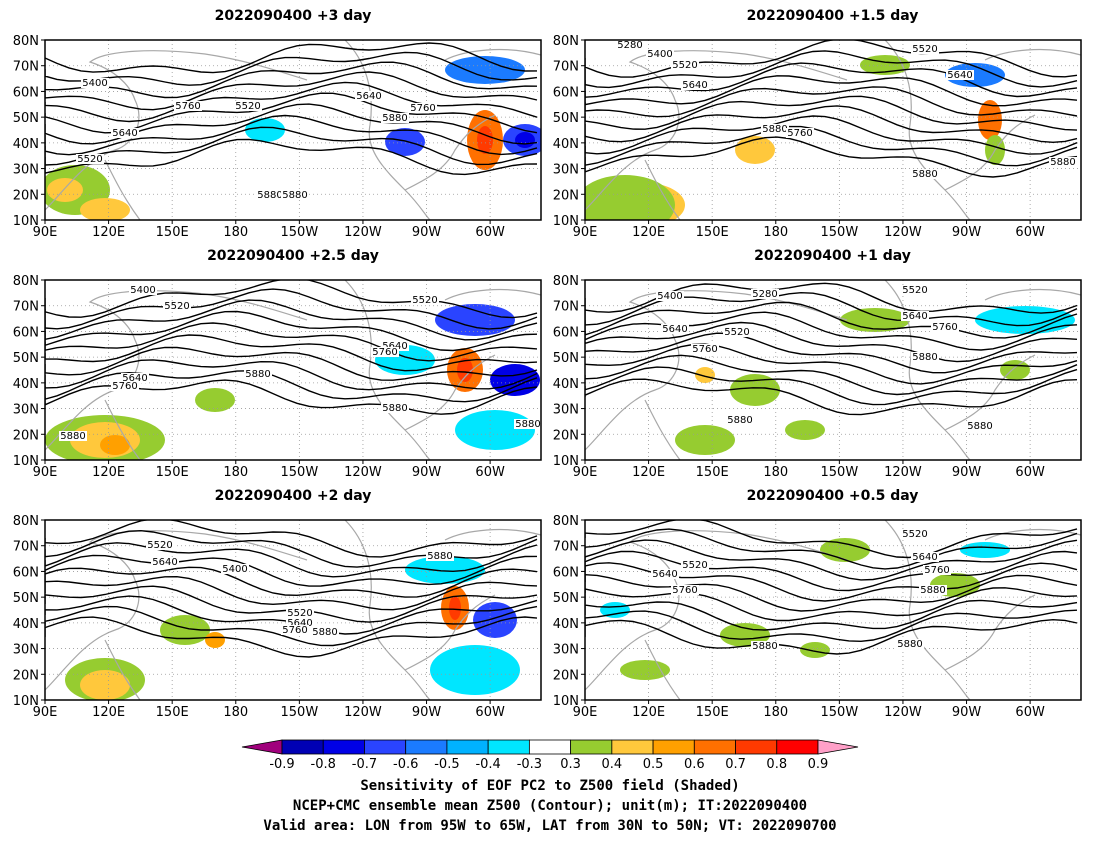 The image size is (1100, 850). Describe the element at coordinates (26, 572) in the screenshot. I see `lat-label: 60N` at that location.